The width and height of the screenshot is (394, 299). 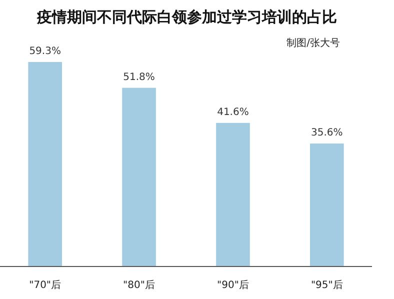 What do you see at coordinates (186, 17) in the screenshot?
I see `chart-title: 疫情期间不同代际白领参加过学习培训的占比` at bounding box center [186, 17].